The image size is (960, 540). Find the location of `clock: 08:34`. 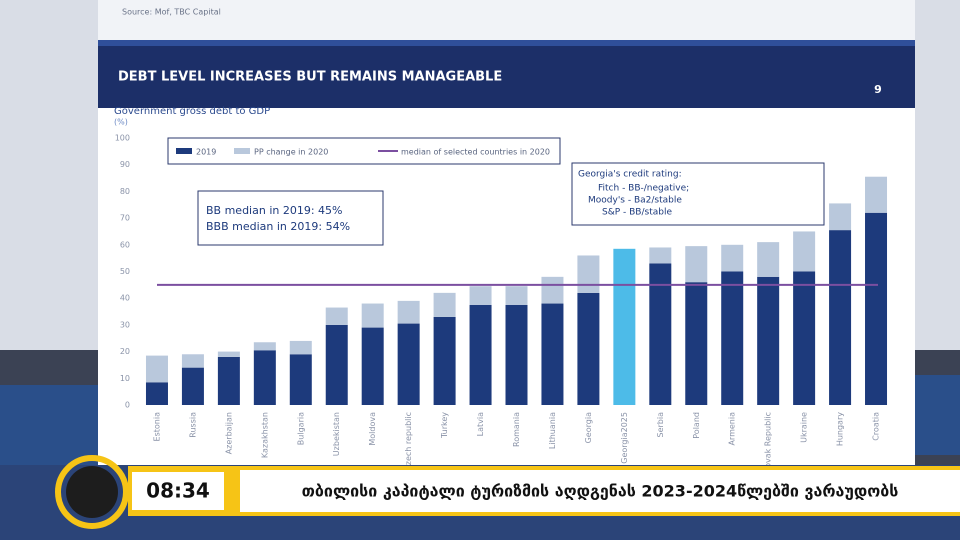

clock: 08:34 is located at coordinates (178, 491).